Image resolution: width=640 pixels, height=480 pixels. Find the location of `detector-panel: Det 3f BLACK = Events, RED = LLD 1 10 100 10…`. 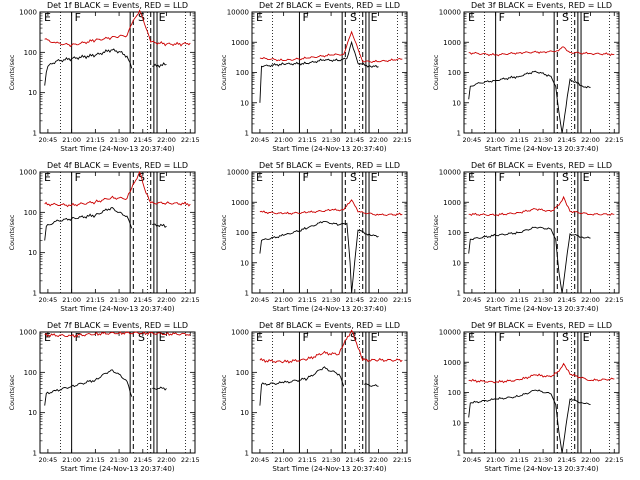

detector-panel: Det 3f BLACK = Events, RED = LLD 1 10 100 10… is located at coordinates (528, 77).